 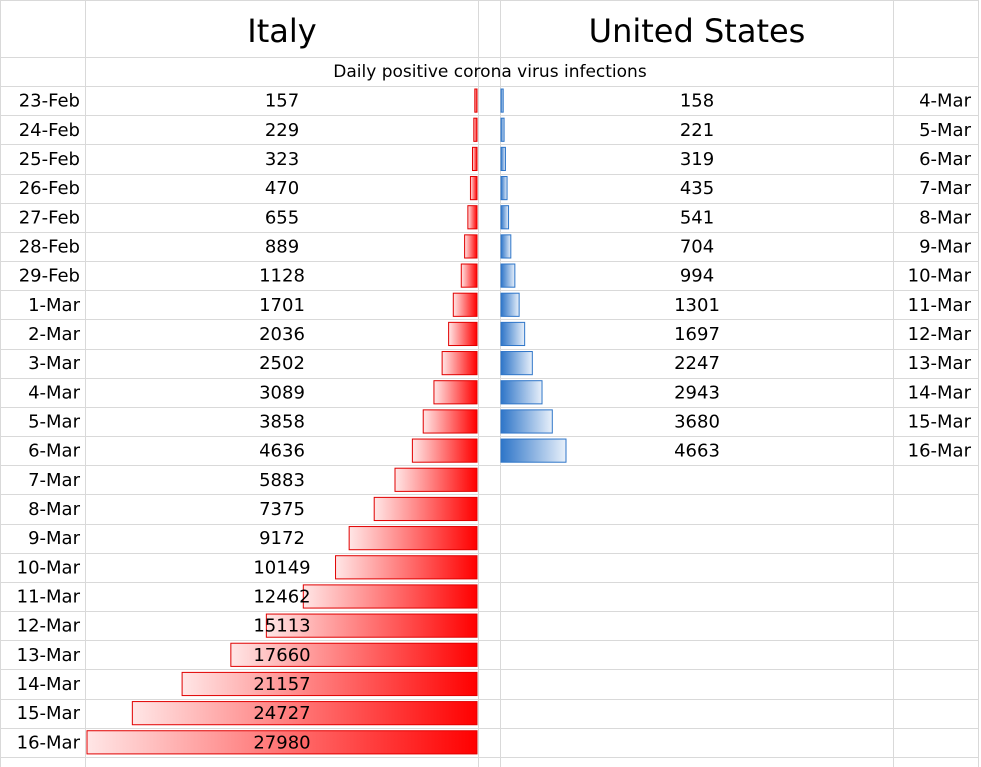 I want to click on value-cell: 27980, so click(x=281, y=742).